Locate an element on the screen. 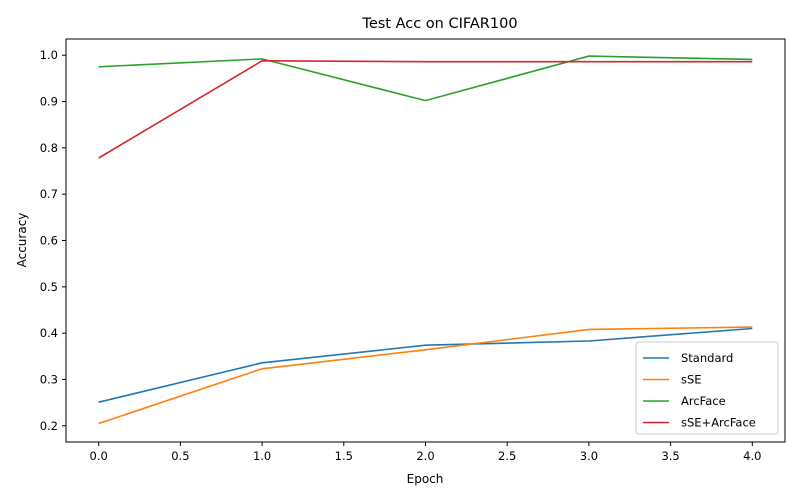 This screenshot has width=800, height=504. series-line-arcface is located at coordinates (425, 78).